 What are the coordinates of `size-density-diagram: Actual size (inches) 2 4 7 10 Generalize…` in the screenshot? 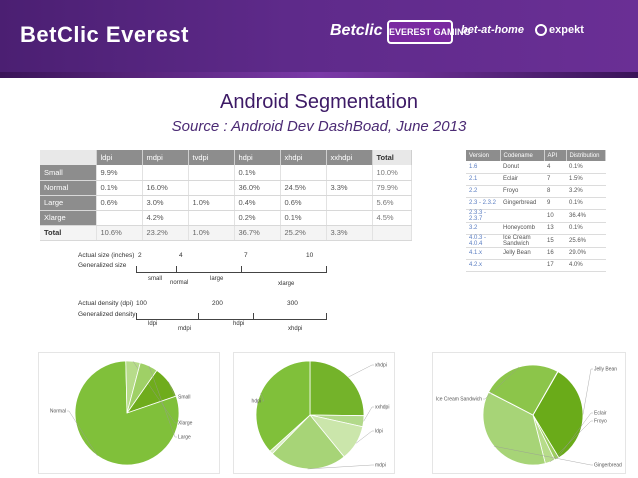 It's located at (205, 292).